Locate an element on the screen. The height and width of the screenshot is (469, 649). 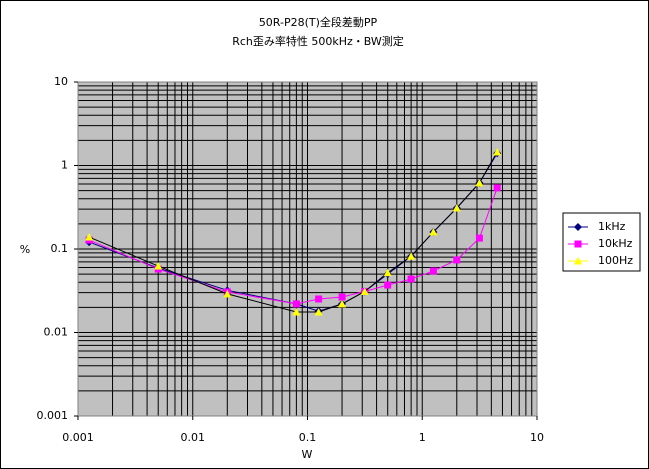
x-tick-label: 0.1 is located at coordinates (308, 437).